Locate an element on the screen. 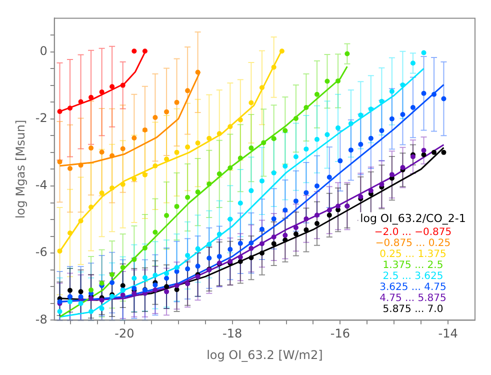 The width and height of the screenshot is (491, 375). text: −0.875 ... 0.25 is located at coordinates (413, 243).